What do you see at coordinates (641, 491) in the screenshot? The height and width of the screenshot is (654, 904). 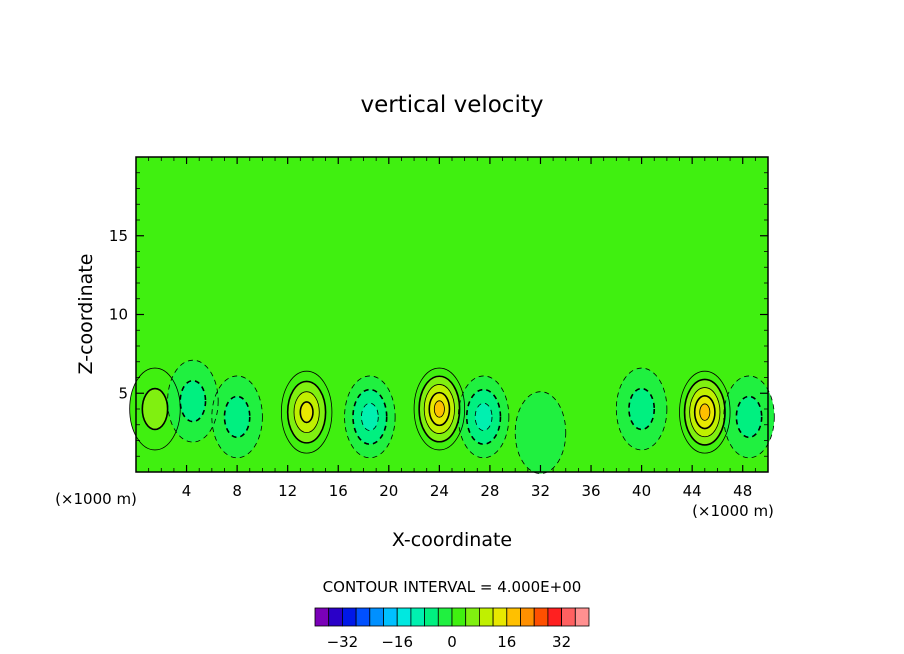 I see `x-tick-label: 40` at bounding box center [641, 491].